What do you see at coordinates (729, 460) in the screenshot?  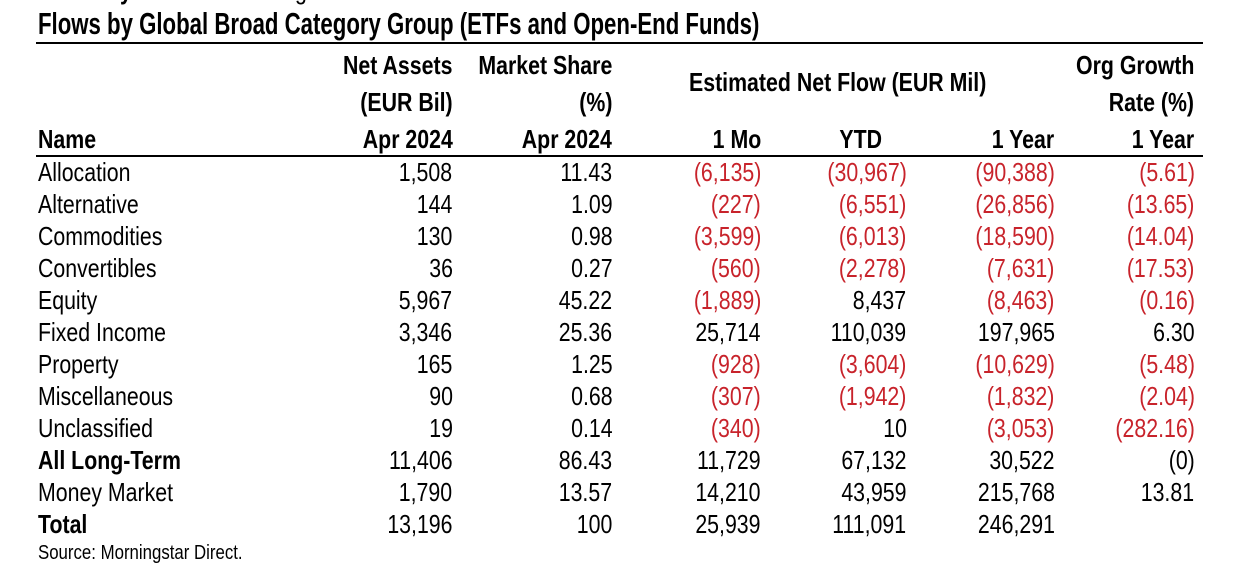 I see `one-mo-cell-text: 11,729` at bounding box center [729, 460].